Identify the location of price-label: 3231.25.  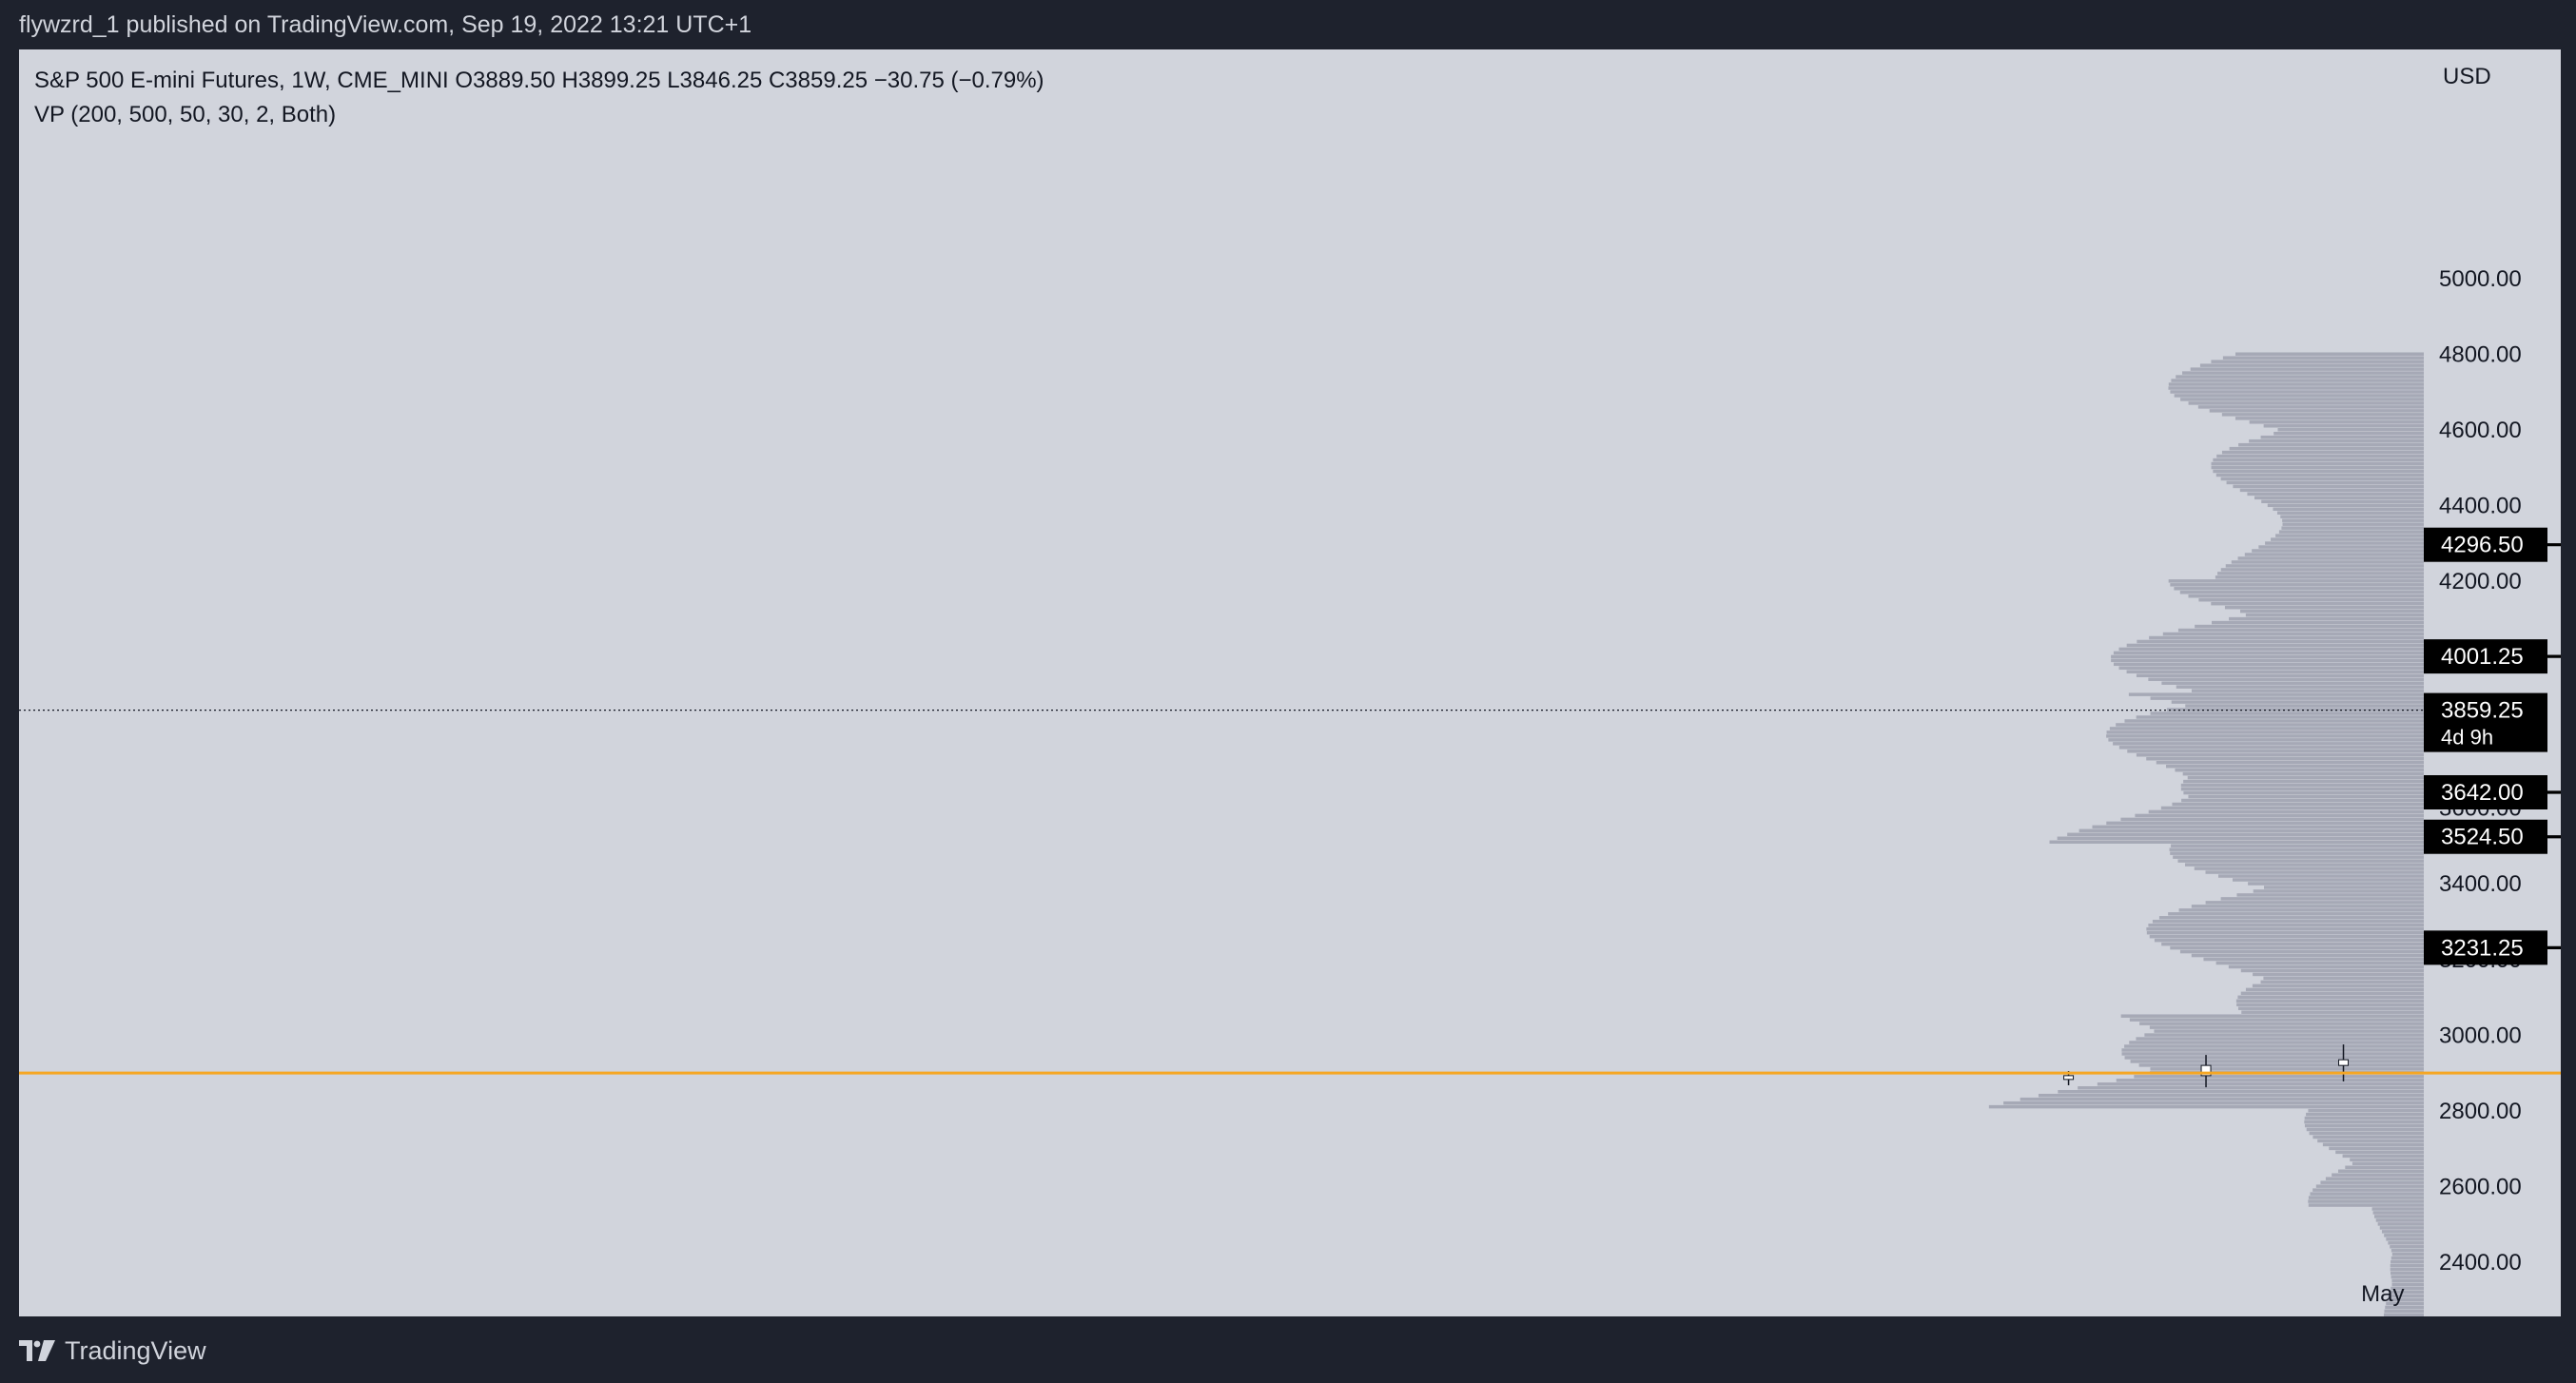
(2483, 948).